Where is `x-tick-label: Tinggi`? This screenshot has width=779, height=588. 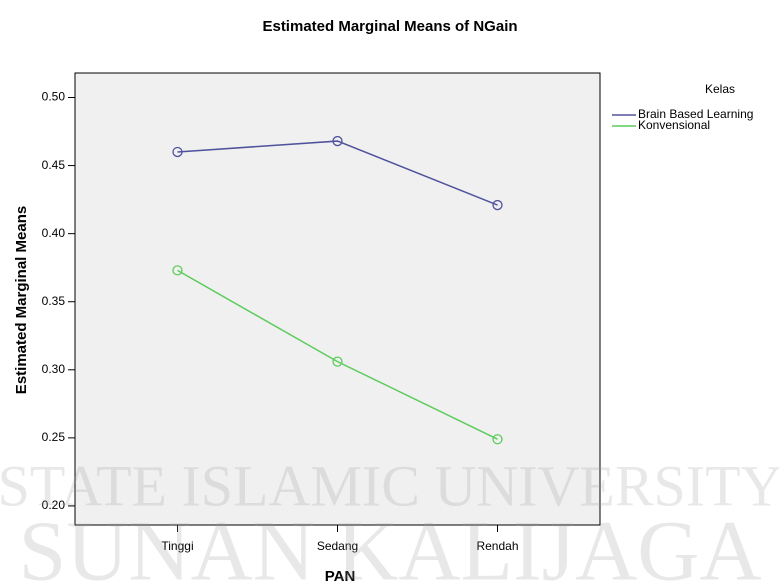 x-tick-label: Tinggi is located at coordinates (177, 546).